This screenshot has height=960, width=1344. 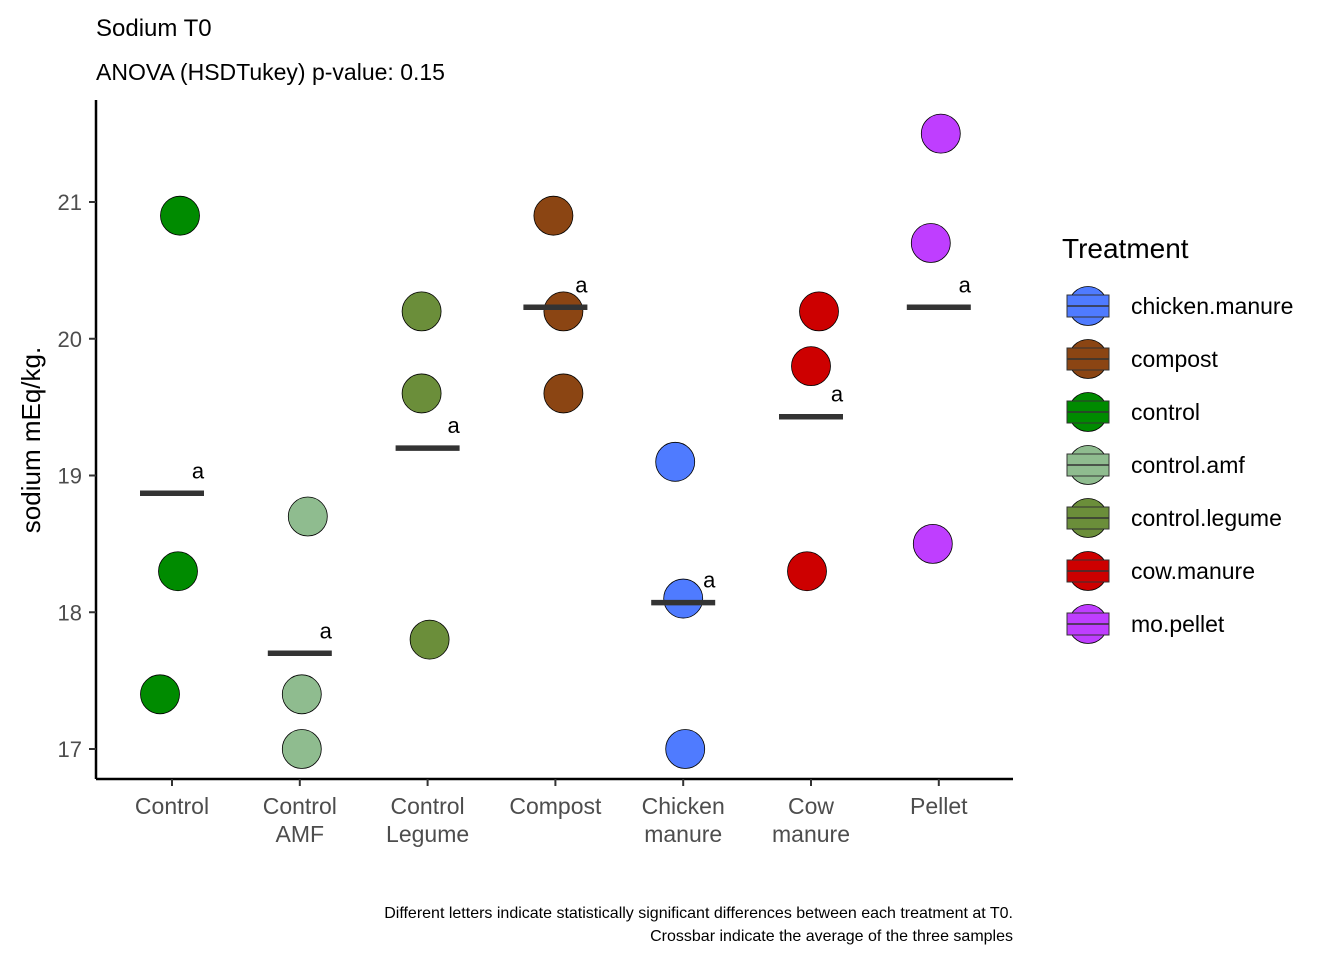 What do you see at coordinates (154, 28) in the screenshot?
I see `chart-title: Sodium T0` at bounding box center [154, 28].